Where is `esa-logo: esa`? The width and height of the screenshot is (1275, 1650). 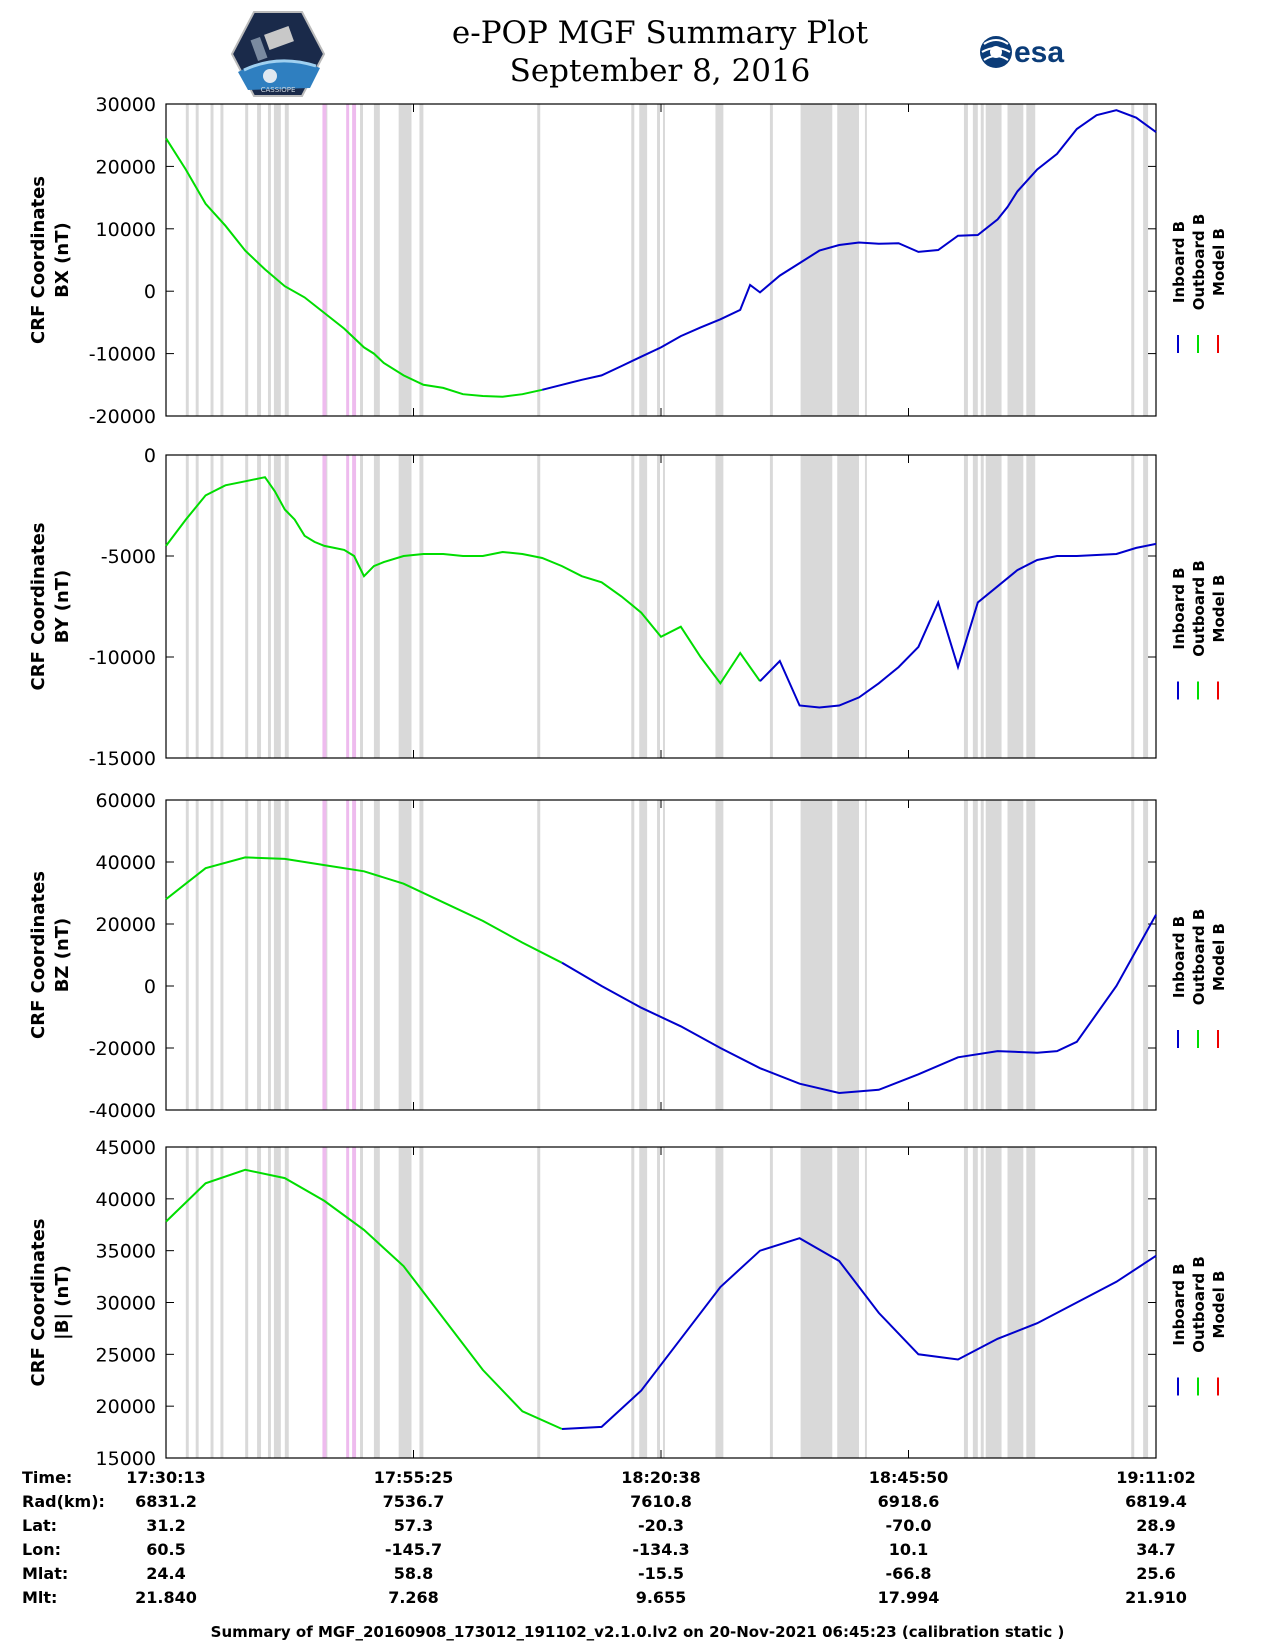 esa-logo: esa is located at coordinates (1022, 52).